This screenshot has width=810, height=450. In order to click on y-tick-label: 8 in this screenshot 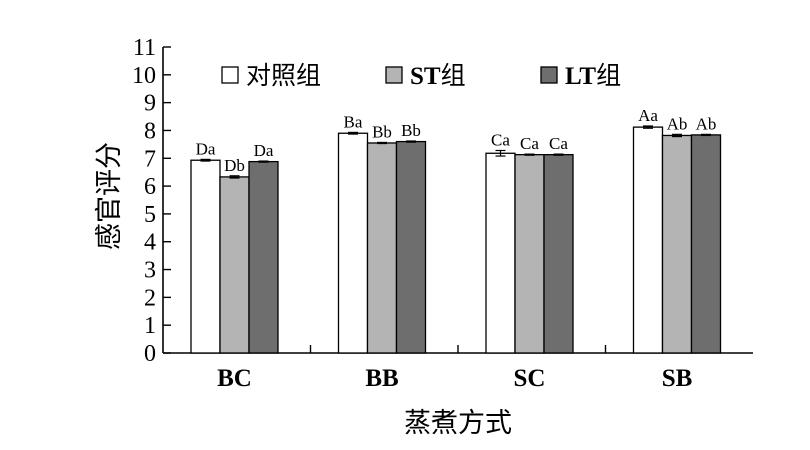, I will do `click(150, 131)`.